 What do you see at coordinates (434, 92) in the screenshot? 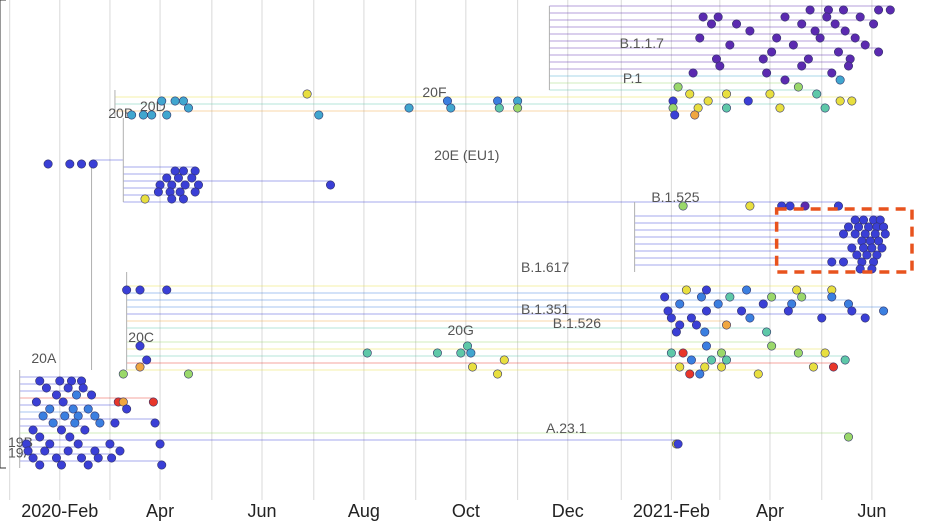
I see `clade-label: 20F` at bounding box center [434, 92].